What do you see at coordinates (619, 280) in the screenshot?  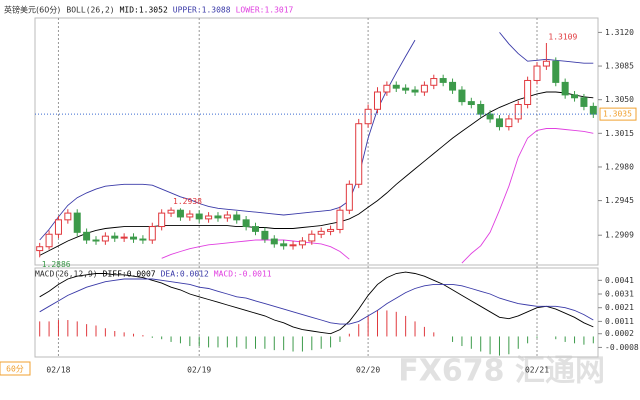 I see `y-tick-label: 0.0041` at bounding box center [619, 280].